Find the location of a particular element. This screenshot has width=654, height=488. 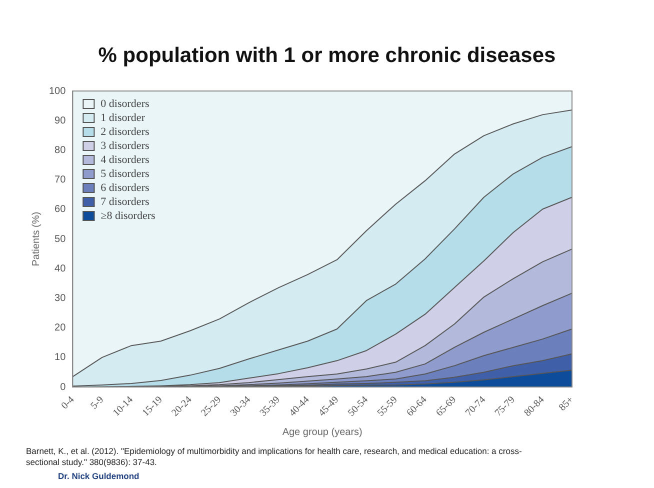

y-tick-label: 10 is located at coordinates (60, 358).